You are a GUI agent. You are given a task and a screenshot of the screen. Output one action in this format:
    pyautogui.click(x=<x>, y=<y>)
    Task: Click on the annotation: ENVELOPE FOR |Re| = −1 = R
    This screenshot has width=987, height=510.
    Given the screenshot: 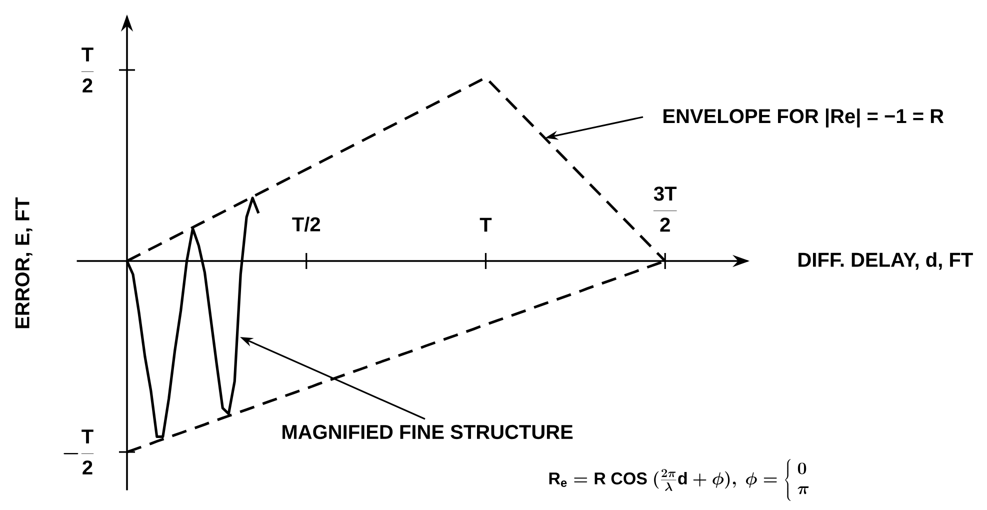 What is the action you would take?
    pyautogui.click(x=804, y=118)
    